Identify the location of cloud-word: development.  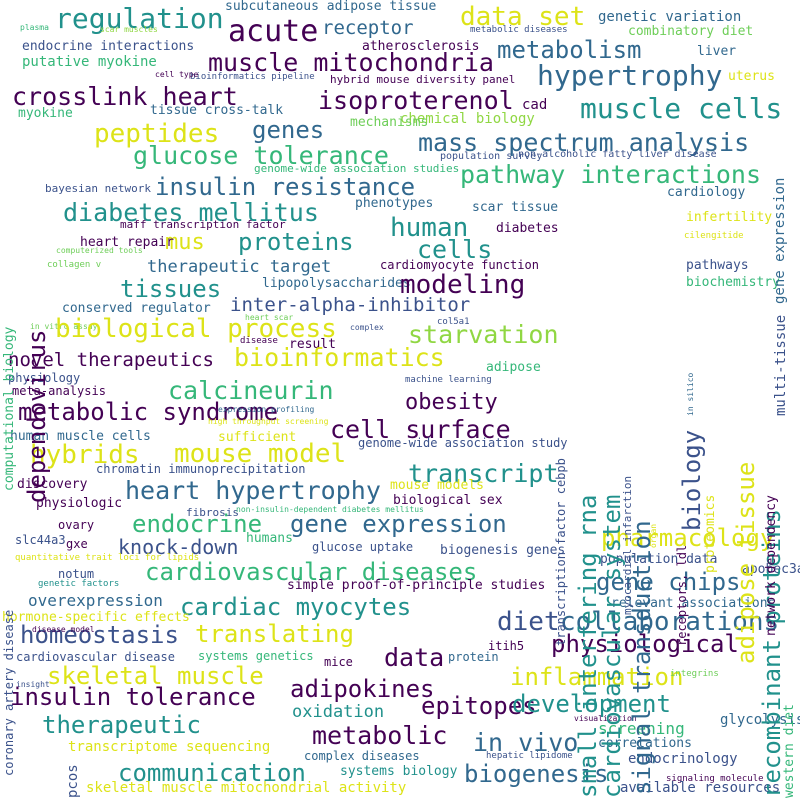
(591, 704).